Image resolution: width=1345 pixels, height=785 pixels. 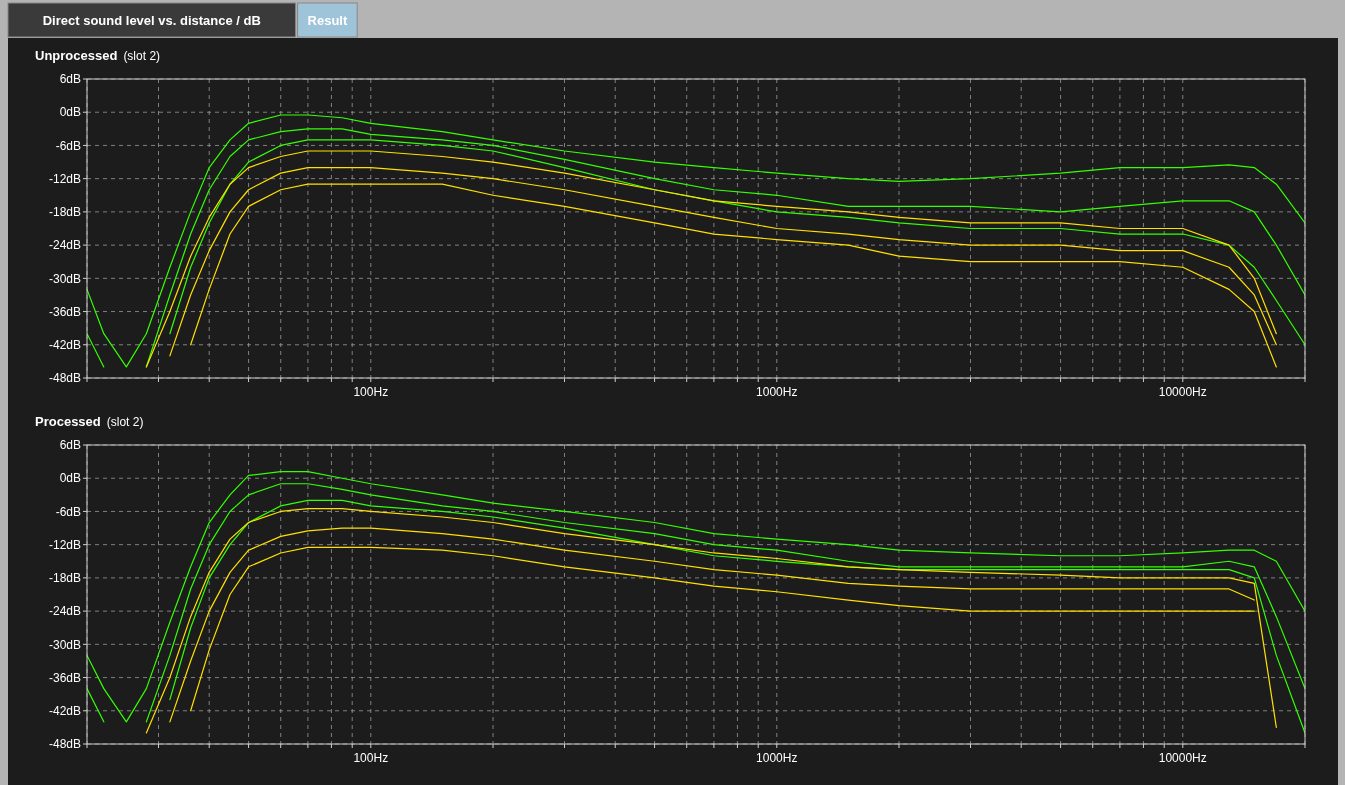 What do you see at coordinates (76, 55) in the screenshot?
I see `chart-title: Unprocessed` at bounding box center [76, 55].